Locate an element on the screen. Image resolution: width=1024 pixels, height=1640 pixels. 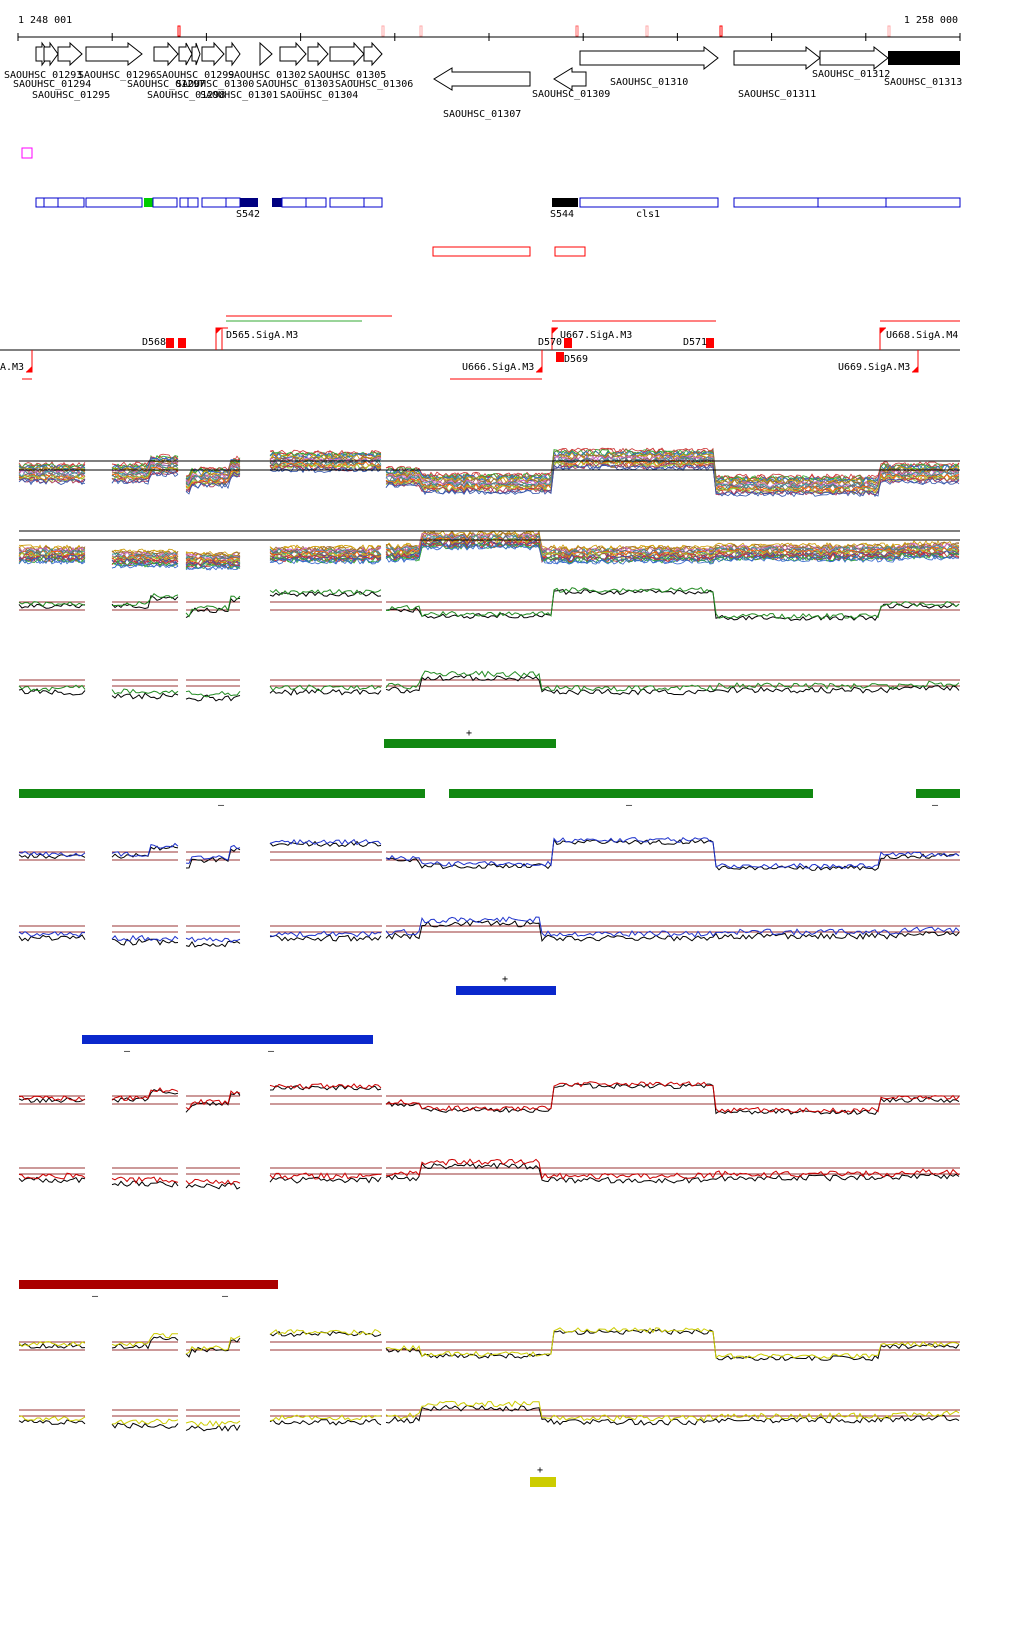
gene-SAOUHSC_01303: SAOUHSC_01303 is located at coordinates (295, 65).